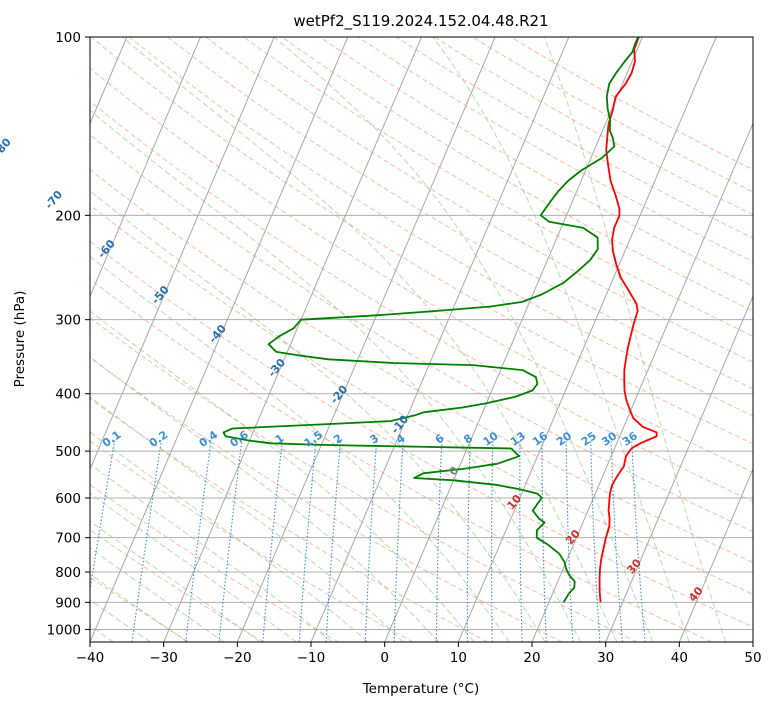  What do you see at coordinates (106, 249) in the screenshot?
I see `isotherm-label: -60` at bounding box center [106, 249].